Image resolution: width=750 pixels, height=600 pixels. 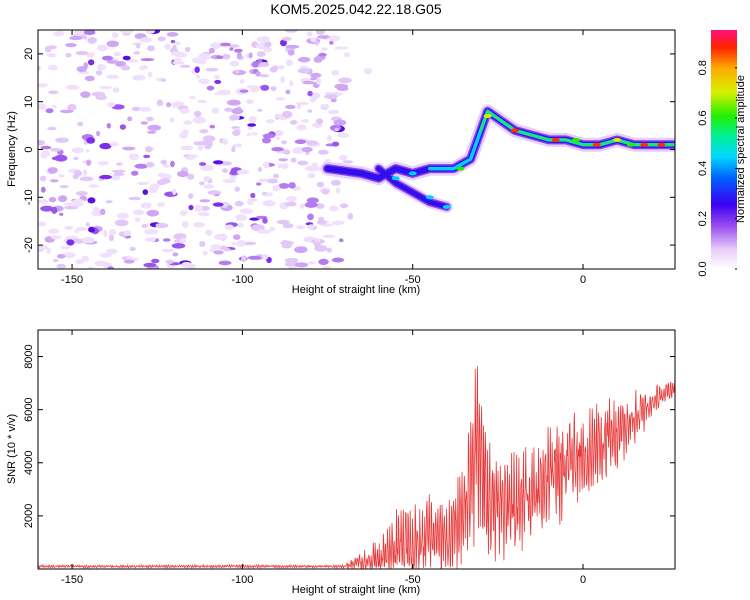 I want to click on colorbar-tick-label: 0.4, so click(x=703, y=168).